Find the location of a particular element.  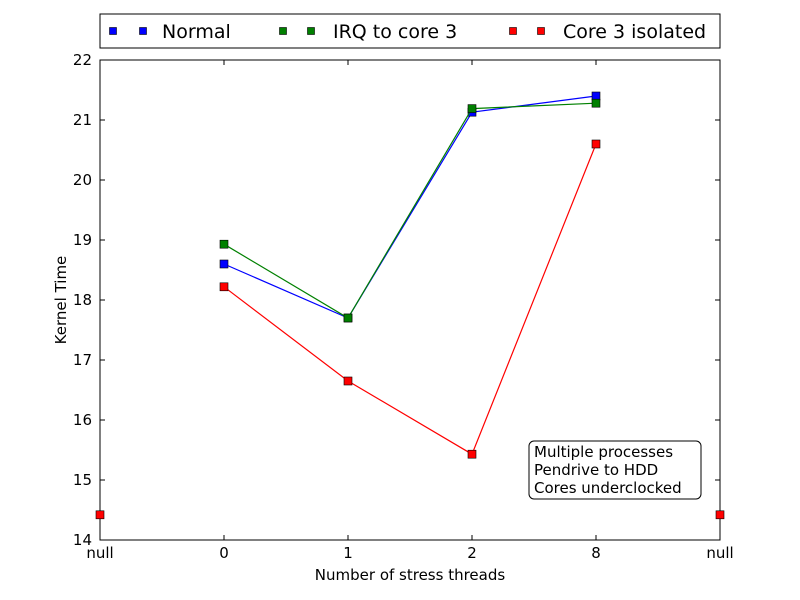

legend: Normal IRQ to core 3 Core 3 isolated is located at coordinates (410, 31).